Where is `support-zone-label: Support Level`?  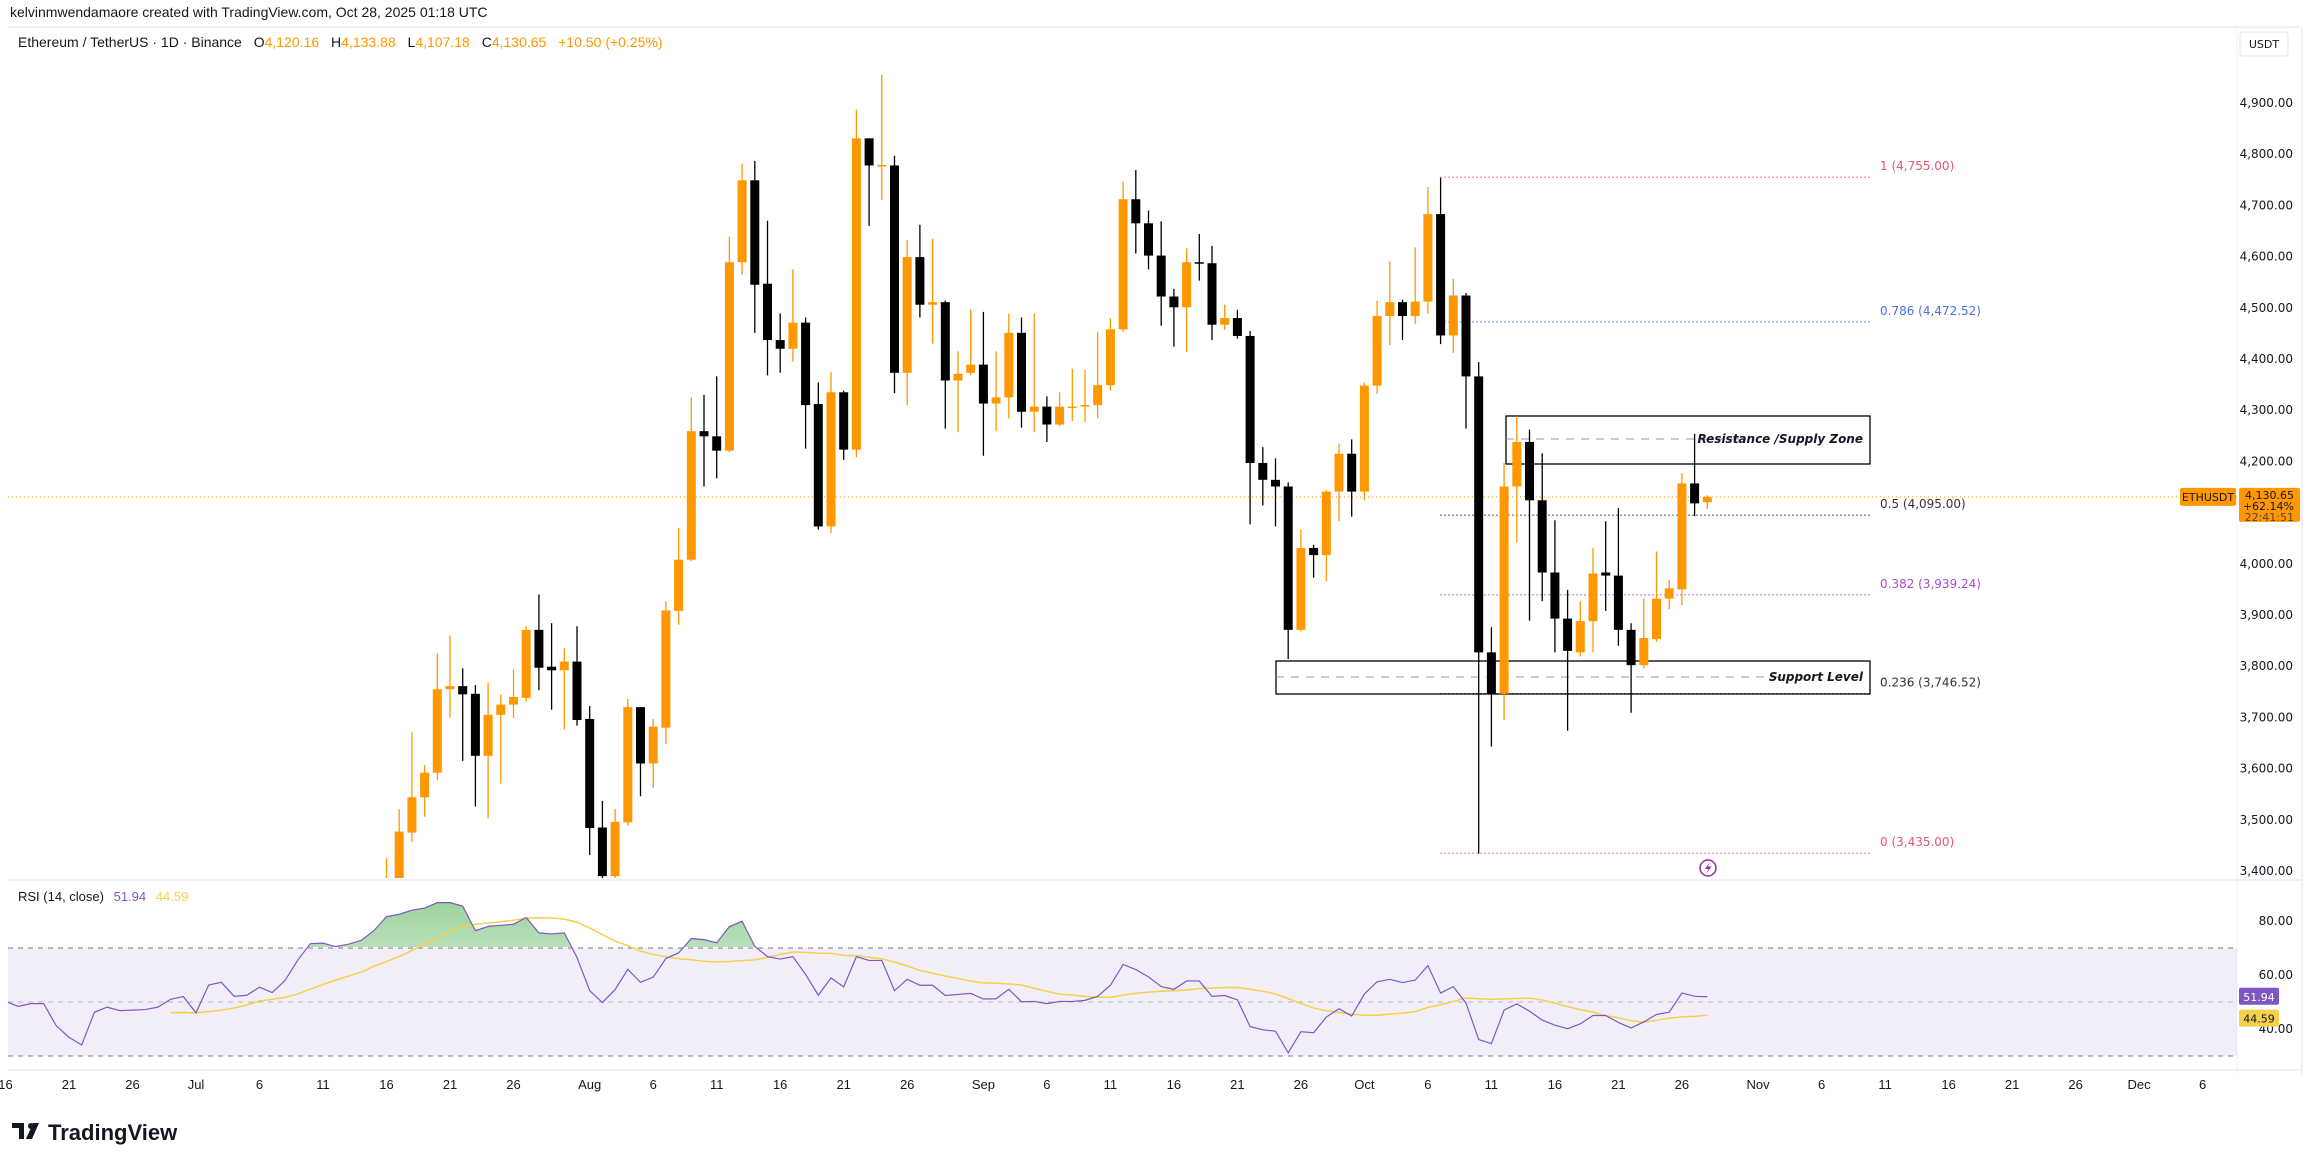 support-zone-label: Support Level is located at coordinates (1816, 677).